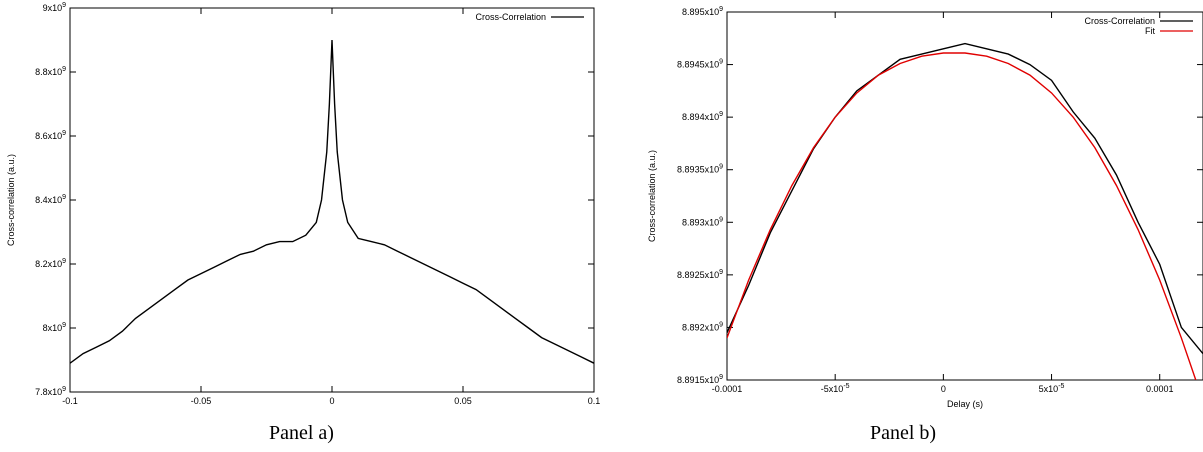 This screenshot has height=452, width=1203. Describe the element at coordinates (55, 7) in the screenshot. I see `y-tick-label: 9x10⁹` at that location.